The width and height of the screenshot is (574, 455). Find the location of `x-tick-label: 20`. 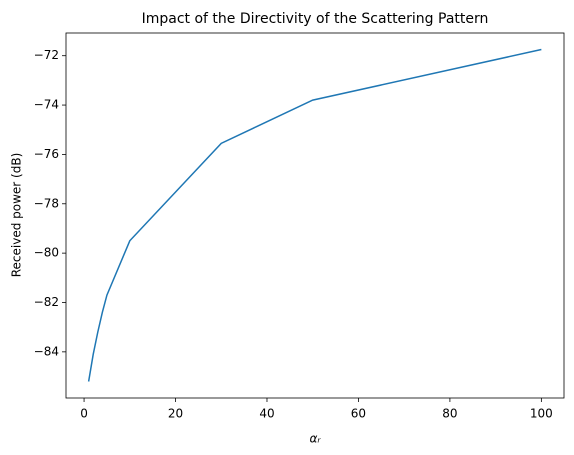

x-tick-label: 20 is located at coordinates (175, 414).